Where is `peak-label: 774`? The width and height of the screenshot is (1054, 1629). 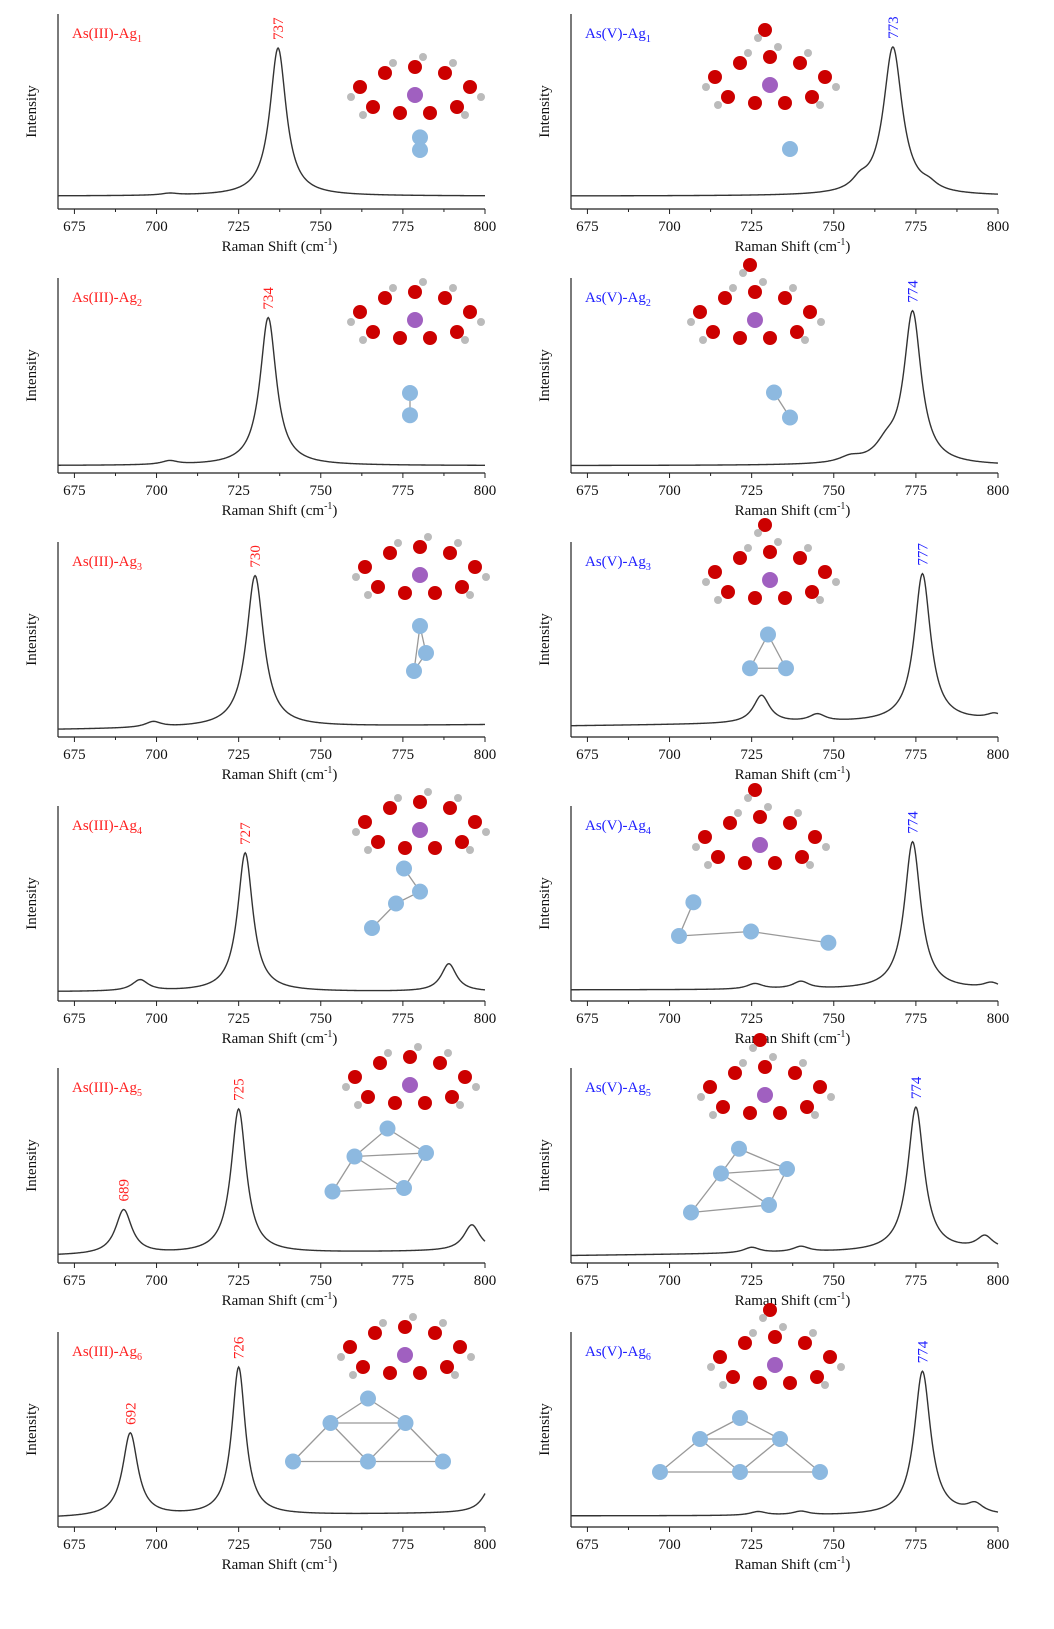
peak-label: 774 is located at coordinates (914, 291).